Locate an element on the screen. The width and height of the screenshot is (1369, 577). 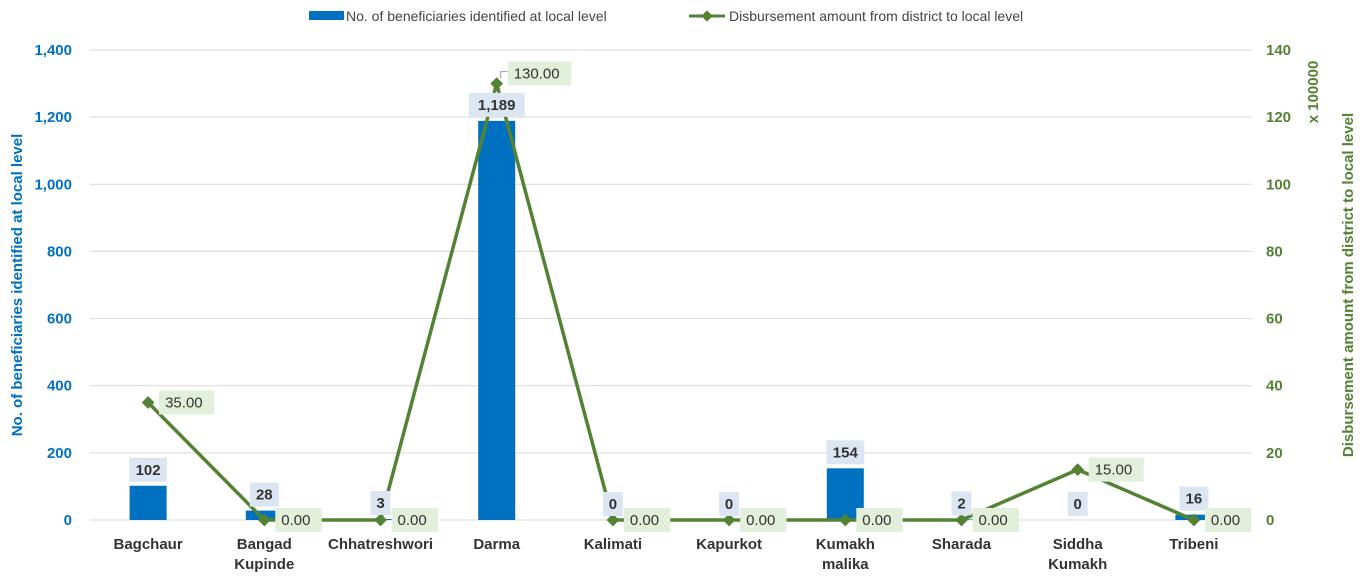
line-data-label: 15.00 is located at coordinates (1116, 469).